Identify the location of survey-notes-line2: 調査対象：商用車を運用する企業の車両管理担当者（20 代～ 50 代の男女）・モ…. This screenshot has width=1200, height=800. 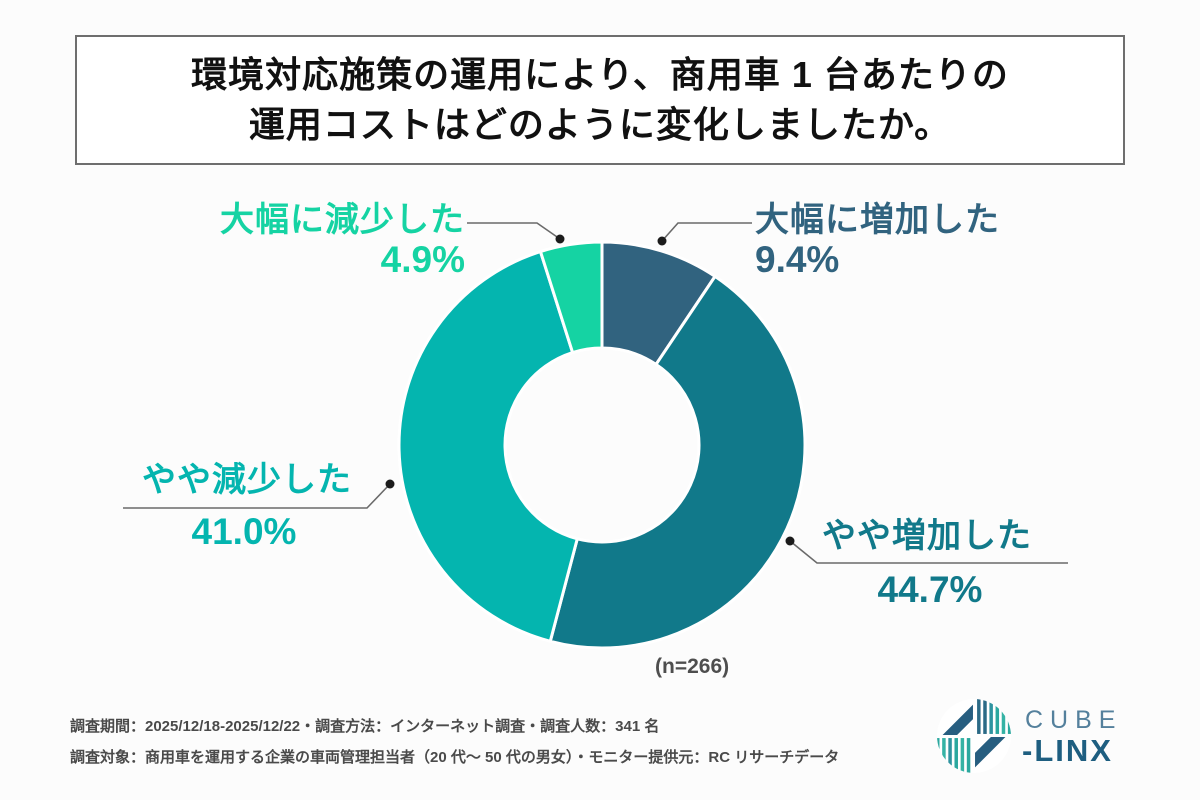
(455, 757).